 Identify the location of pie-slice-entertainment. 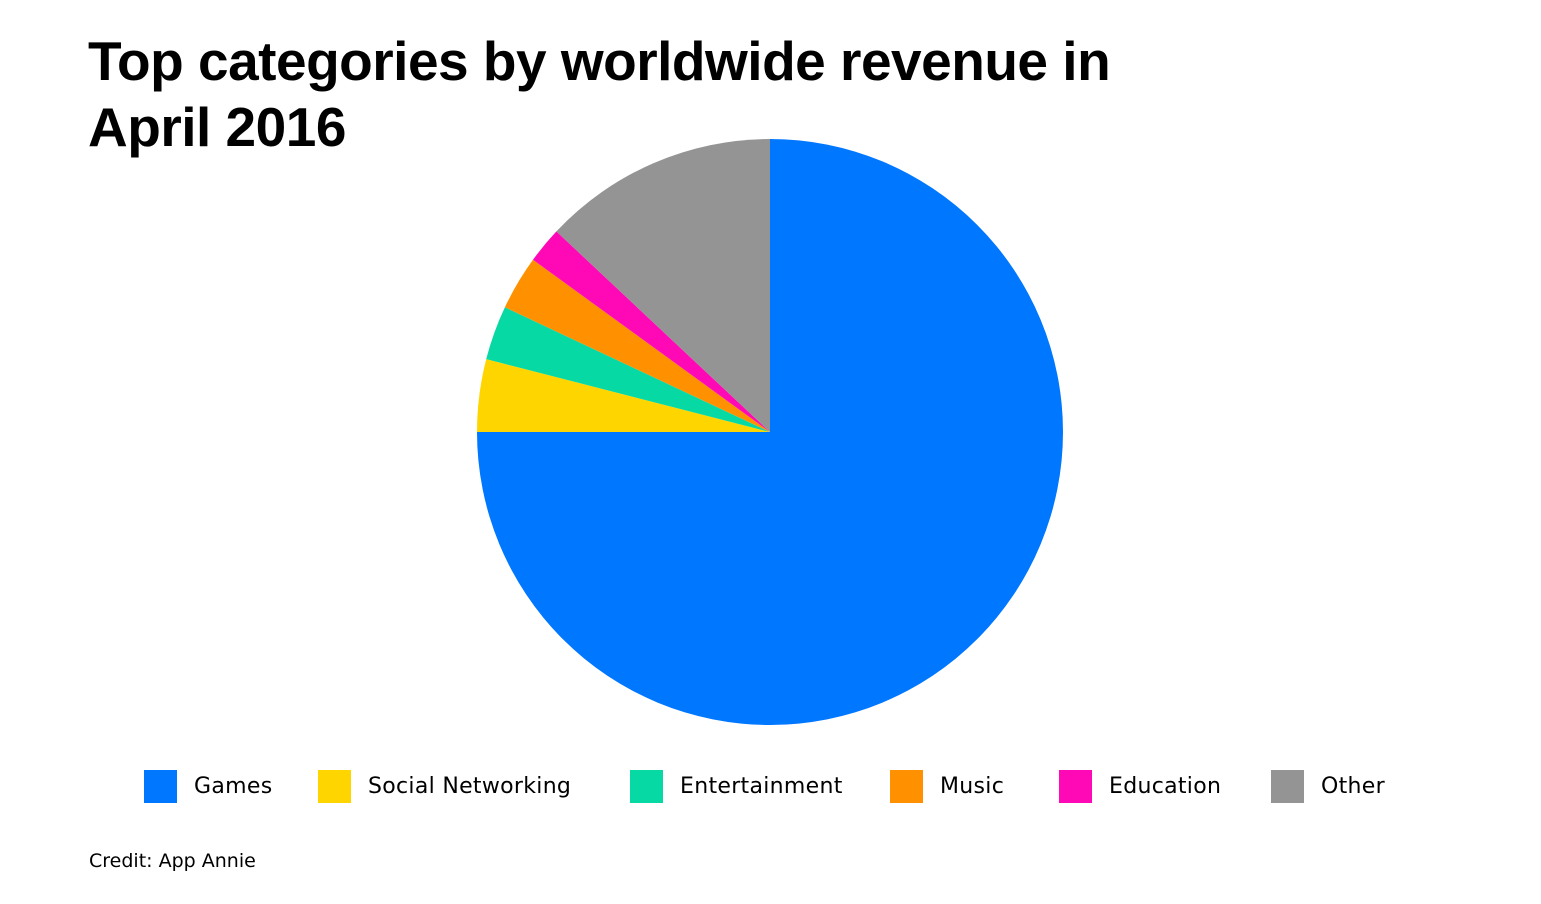
(628, 369).